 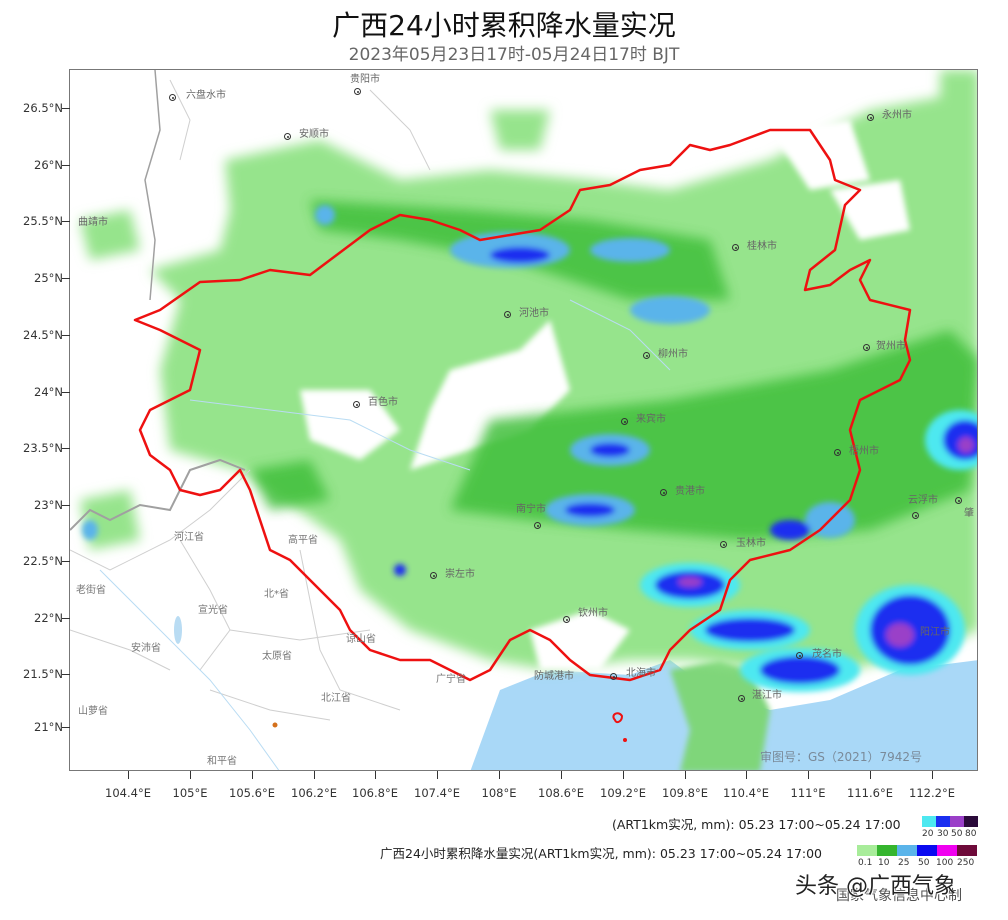 I want to click on city-label: 钦州市, so click(x=593, y=613).